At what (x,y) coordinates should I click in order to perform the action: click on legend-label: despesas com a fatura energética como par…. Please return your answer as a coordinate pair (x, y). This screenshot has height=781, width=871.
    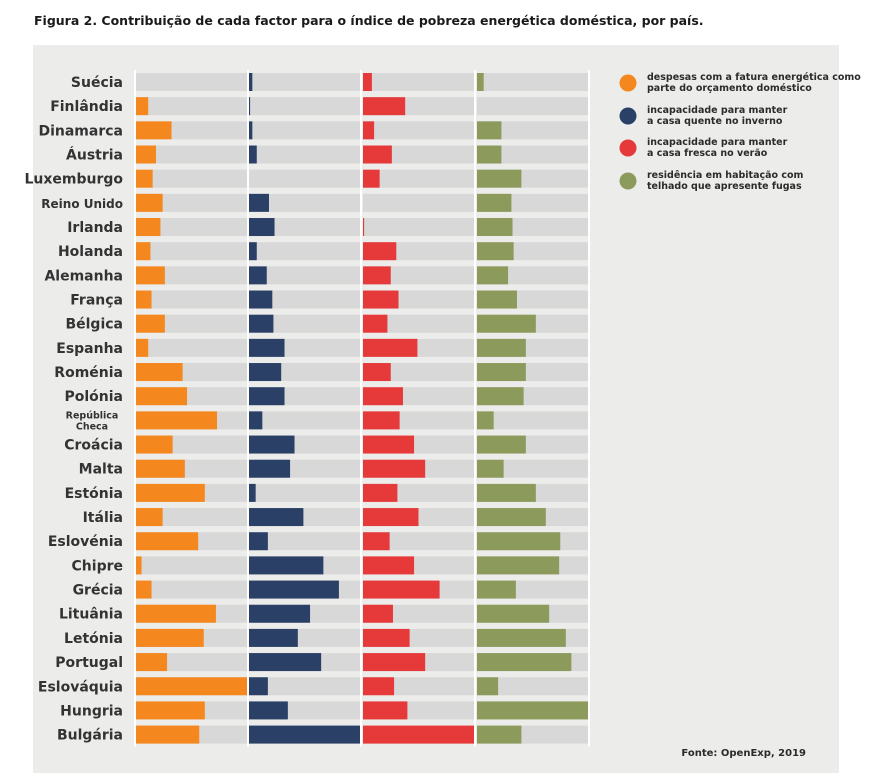
    Looking at the image, I should click on (754, 83).